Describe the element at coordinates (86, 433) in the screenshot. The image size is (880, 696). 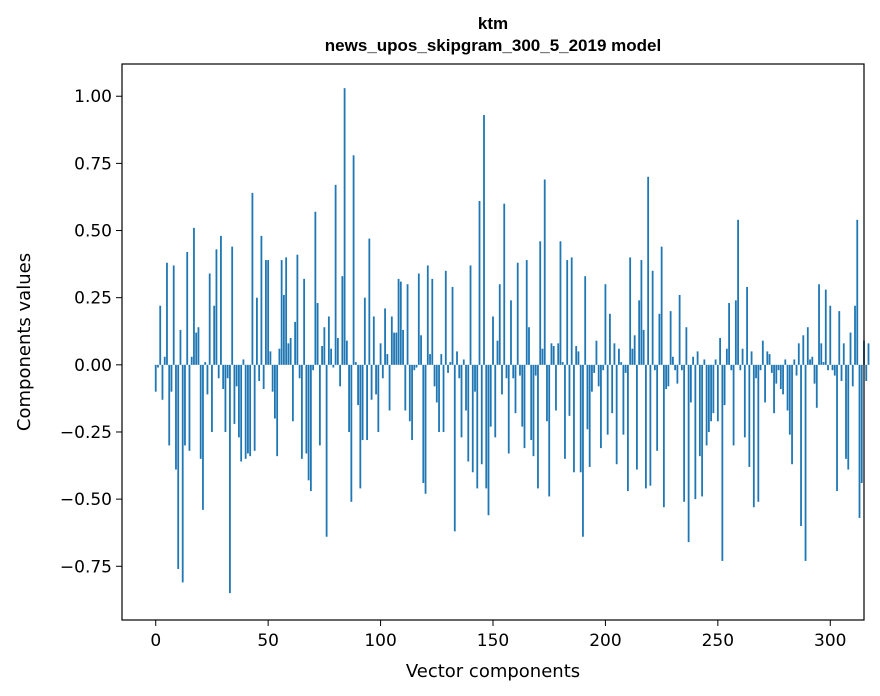
I see `y-tick-label: −0.25` at that location.